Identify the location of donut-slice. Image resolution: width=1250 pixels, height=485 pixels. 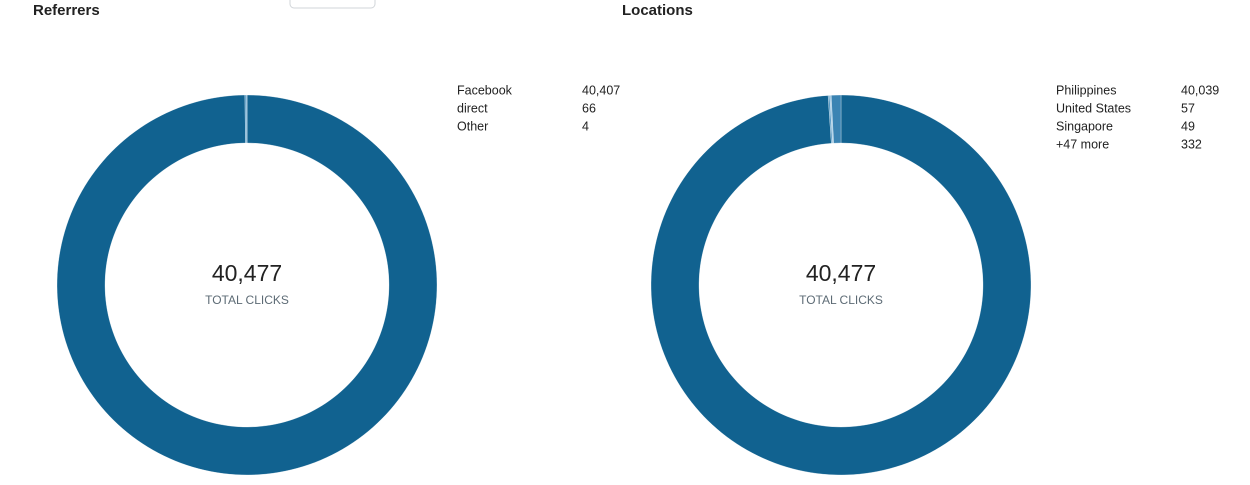
(246, 119).